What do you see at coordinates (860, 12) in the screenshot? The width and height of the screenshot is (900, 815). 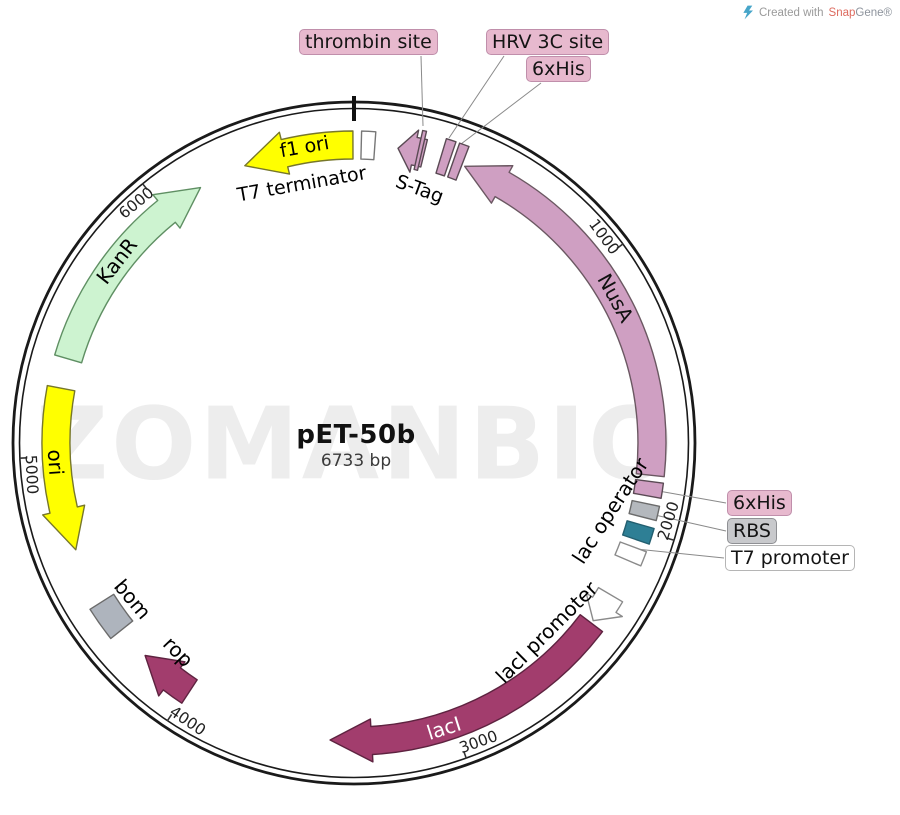 I see `attribution-brand: SnapGene®` at bounding box center [860, 12].